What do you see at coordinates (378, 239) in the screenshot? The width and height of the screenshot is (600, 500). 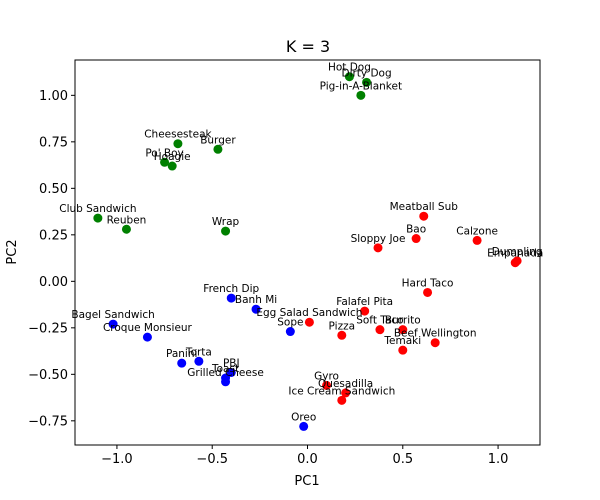 I see `point-label: Sloppy Joe` at bounding box center [378, 239].